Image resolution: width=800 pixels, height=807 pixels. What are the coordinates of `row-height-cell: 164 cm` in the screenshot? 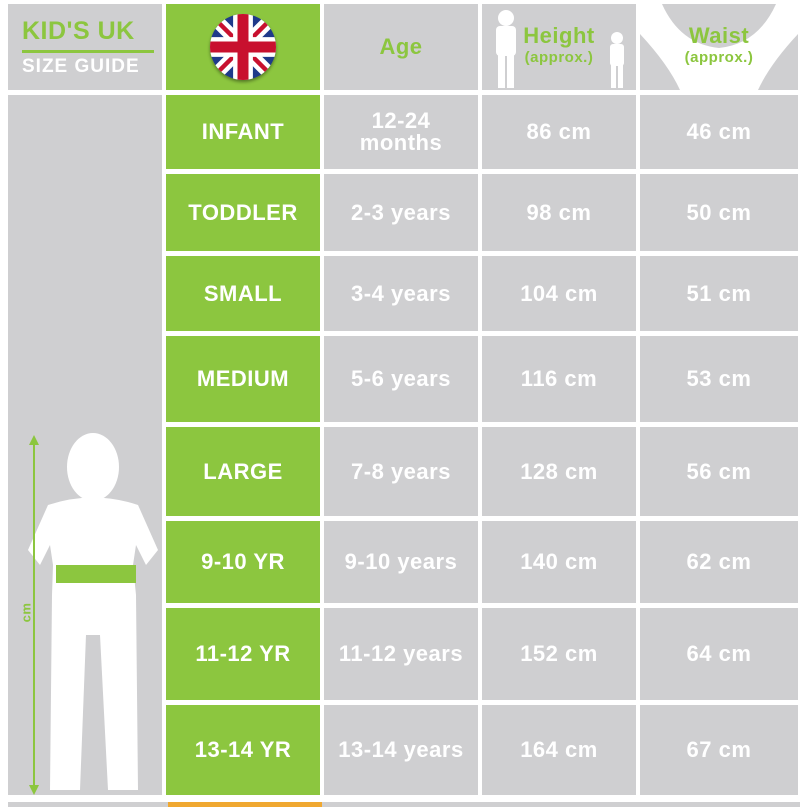 It's located at (559, 750).